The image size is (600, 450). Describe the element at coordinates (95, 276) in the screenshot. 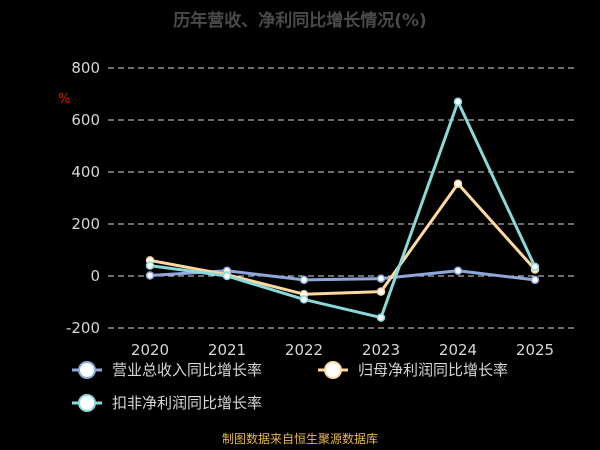

I see `y-tick-label: 0` at that location.